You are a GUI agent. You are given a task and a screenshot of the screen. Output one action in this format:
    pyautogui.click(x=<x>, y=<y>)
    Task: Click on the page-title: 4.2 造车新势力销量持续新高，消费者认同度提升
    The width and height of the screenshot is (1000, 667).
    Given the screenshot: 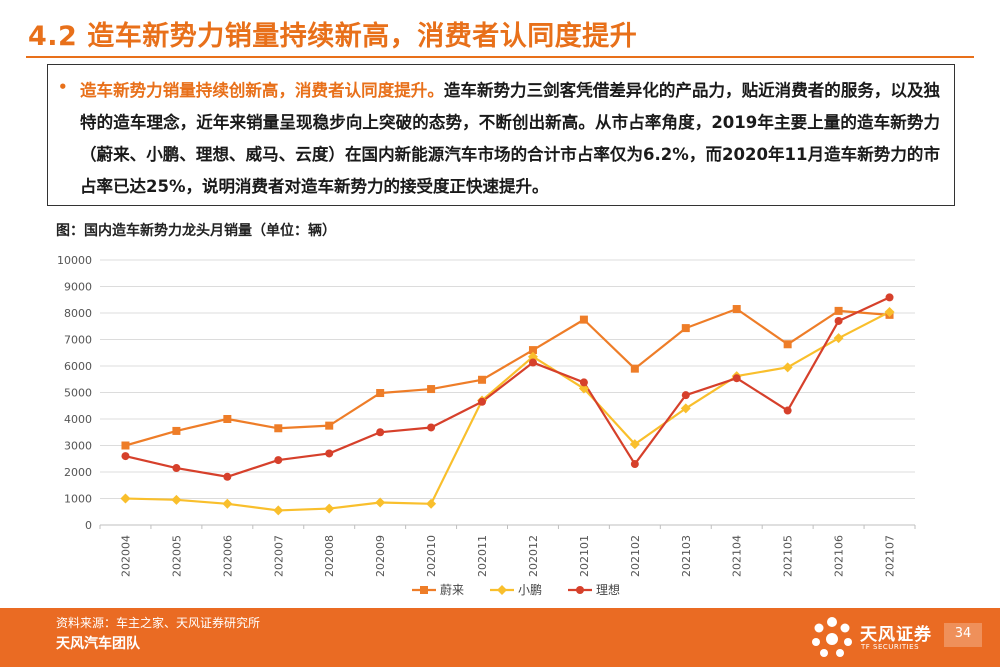 What is the action you would take?
    pyautogui.click(x=333, y=36)
    